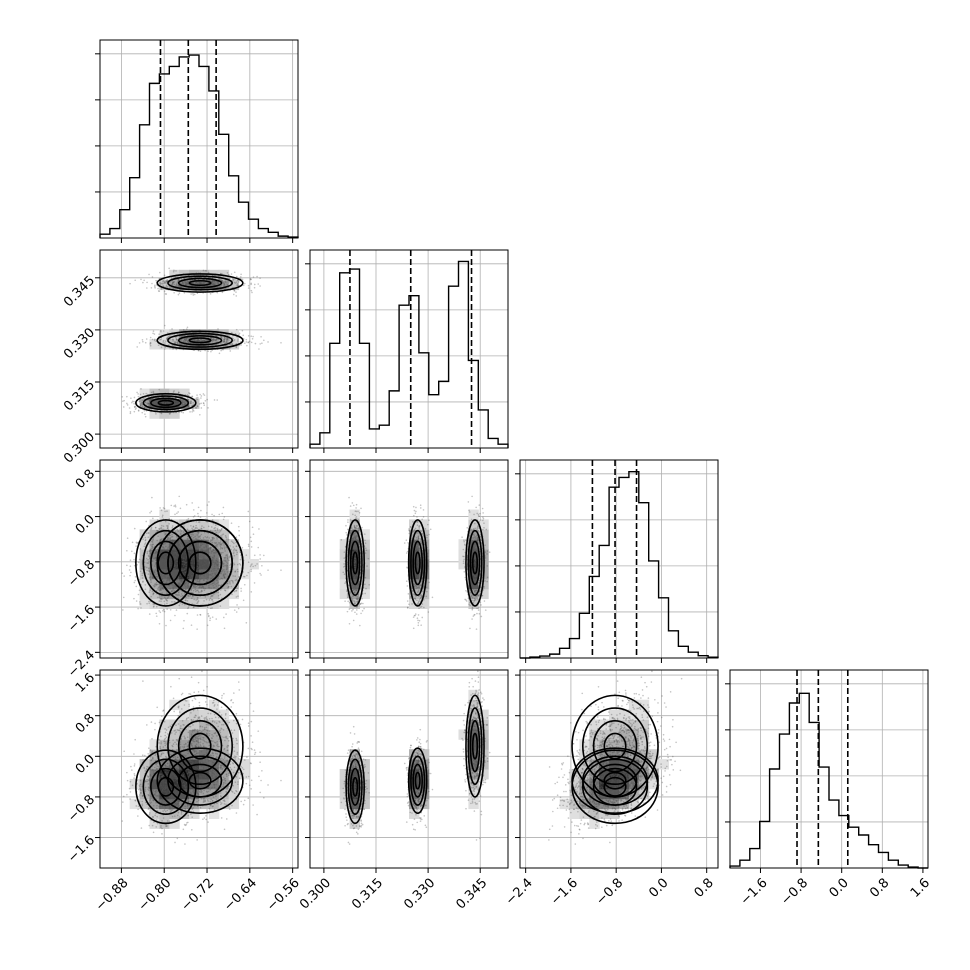 This screenshot has width=970, height=970. What do you see at coordinates (200, 563) in the screenshot?
I see `contour-level` at bounding box center [200, 563].